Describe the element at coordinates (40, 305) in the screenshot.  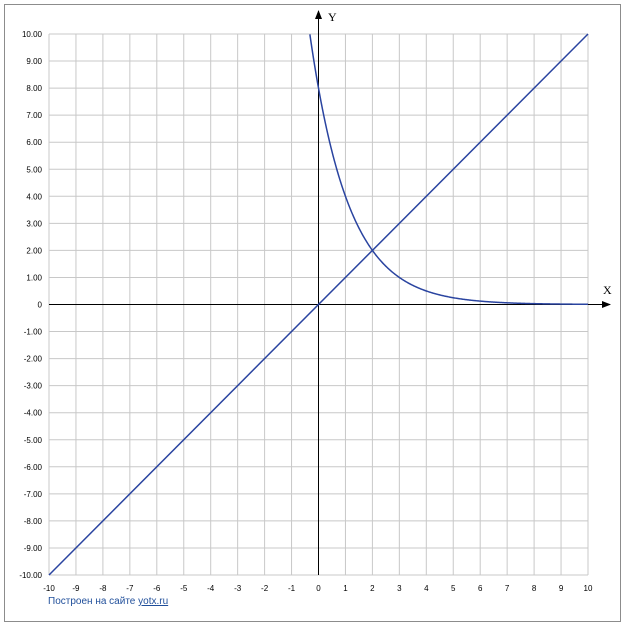
I see `y-tick-label: 0` at that location.